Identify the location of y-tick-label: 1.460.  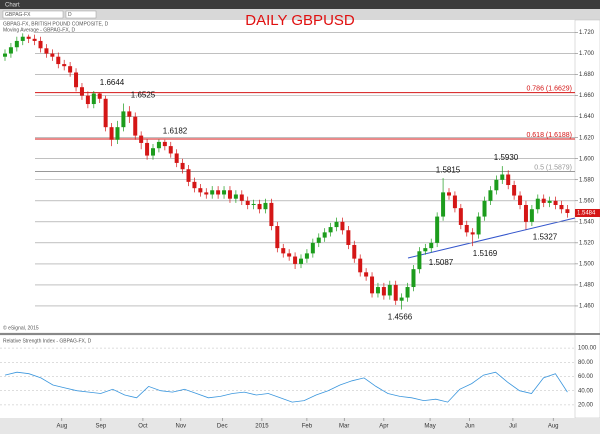
(587, 307).